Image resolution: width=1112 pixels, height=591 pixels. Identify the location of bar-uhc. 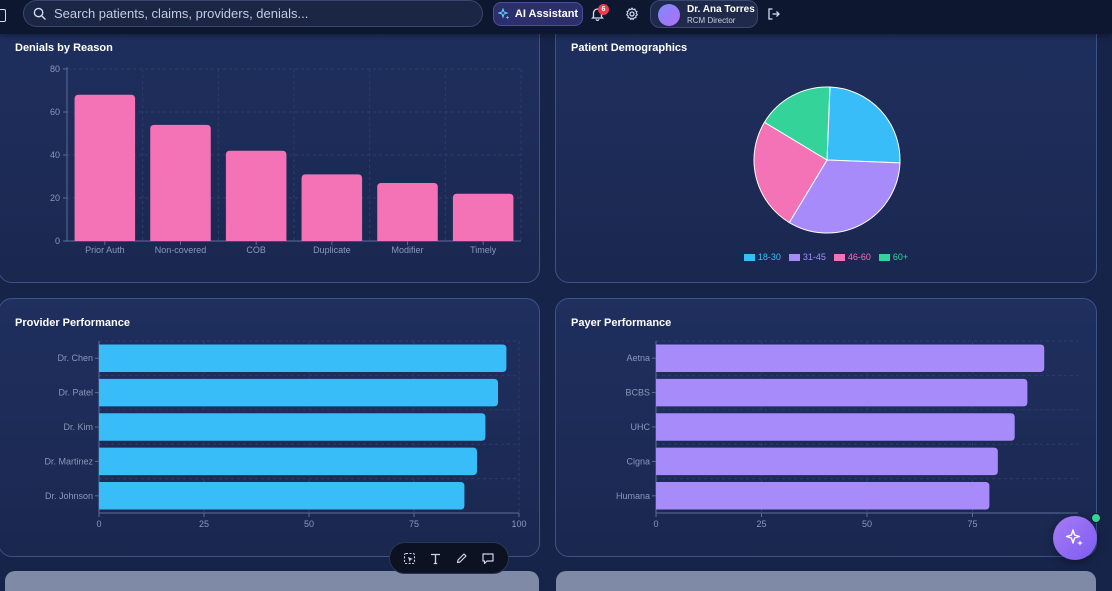
(835, 427).